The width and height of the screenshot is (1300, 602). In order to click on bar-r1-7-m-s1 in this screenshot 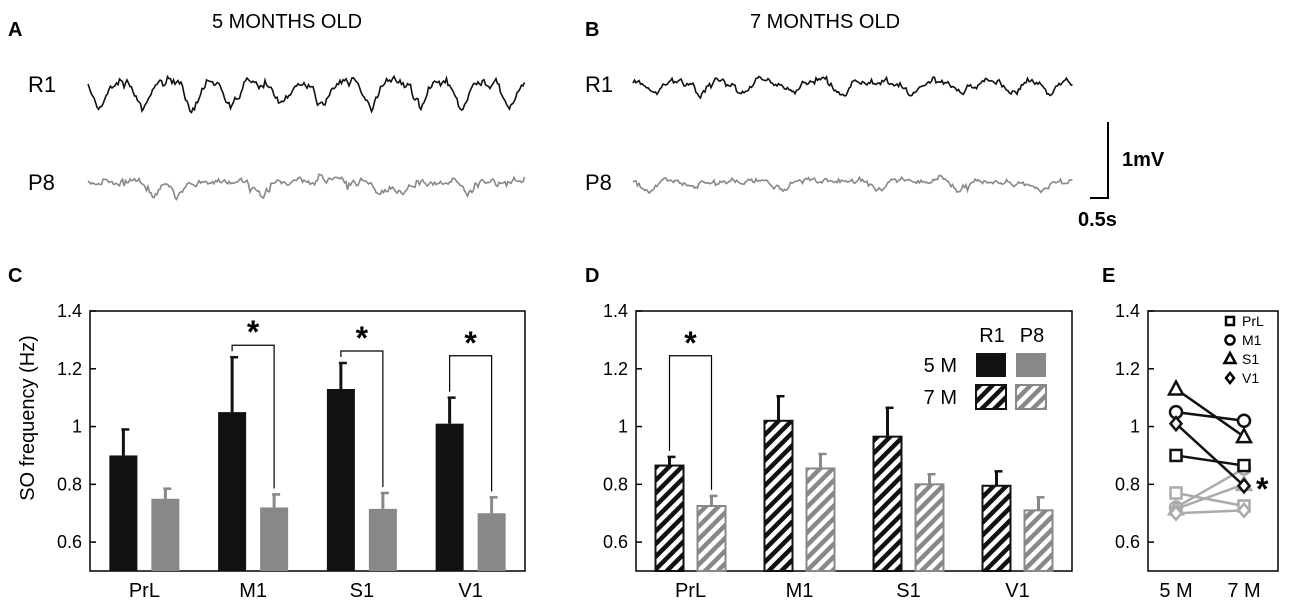, I will do `click(887, 503)`.